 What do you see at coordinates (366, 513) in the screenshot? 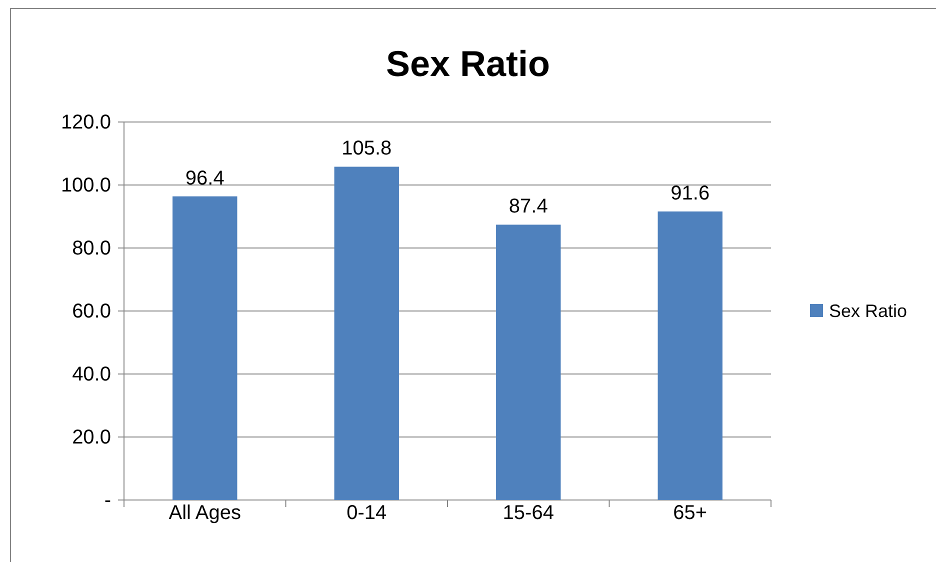
I see `x-tick-label: 0-14` at bounding box center [366, 513].